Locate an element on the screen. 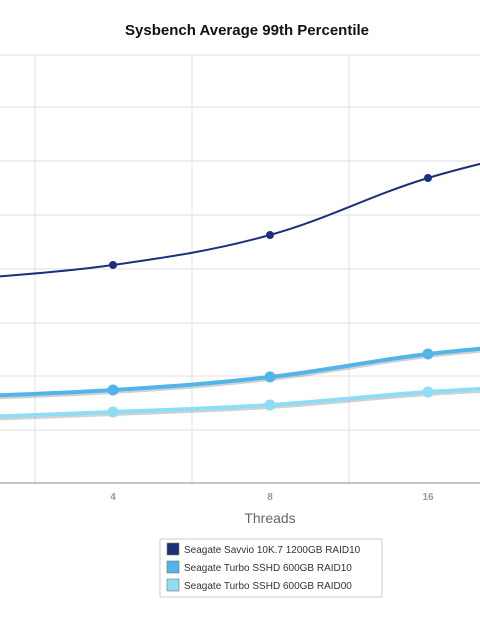 The image size is (480, 620). x-tick-label: 8 is located at coordinates (270, 497).